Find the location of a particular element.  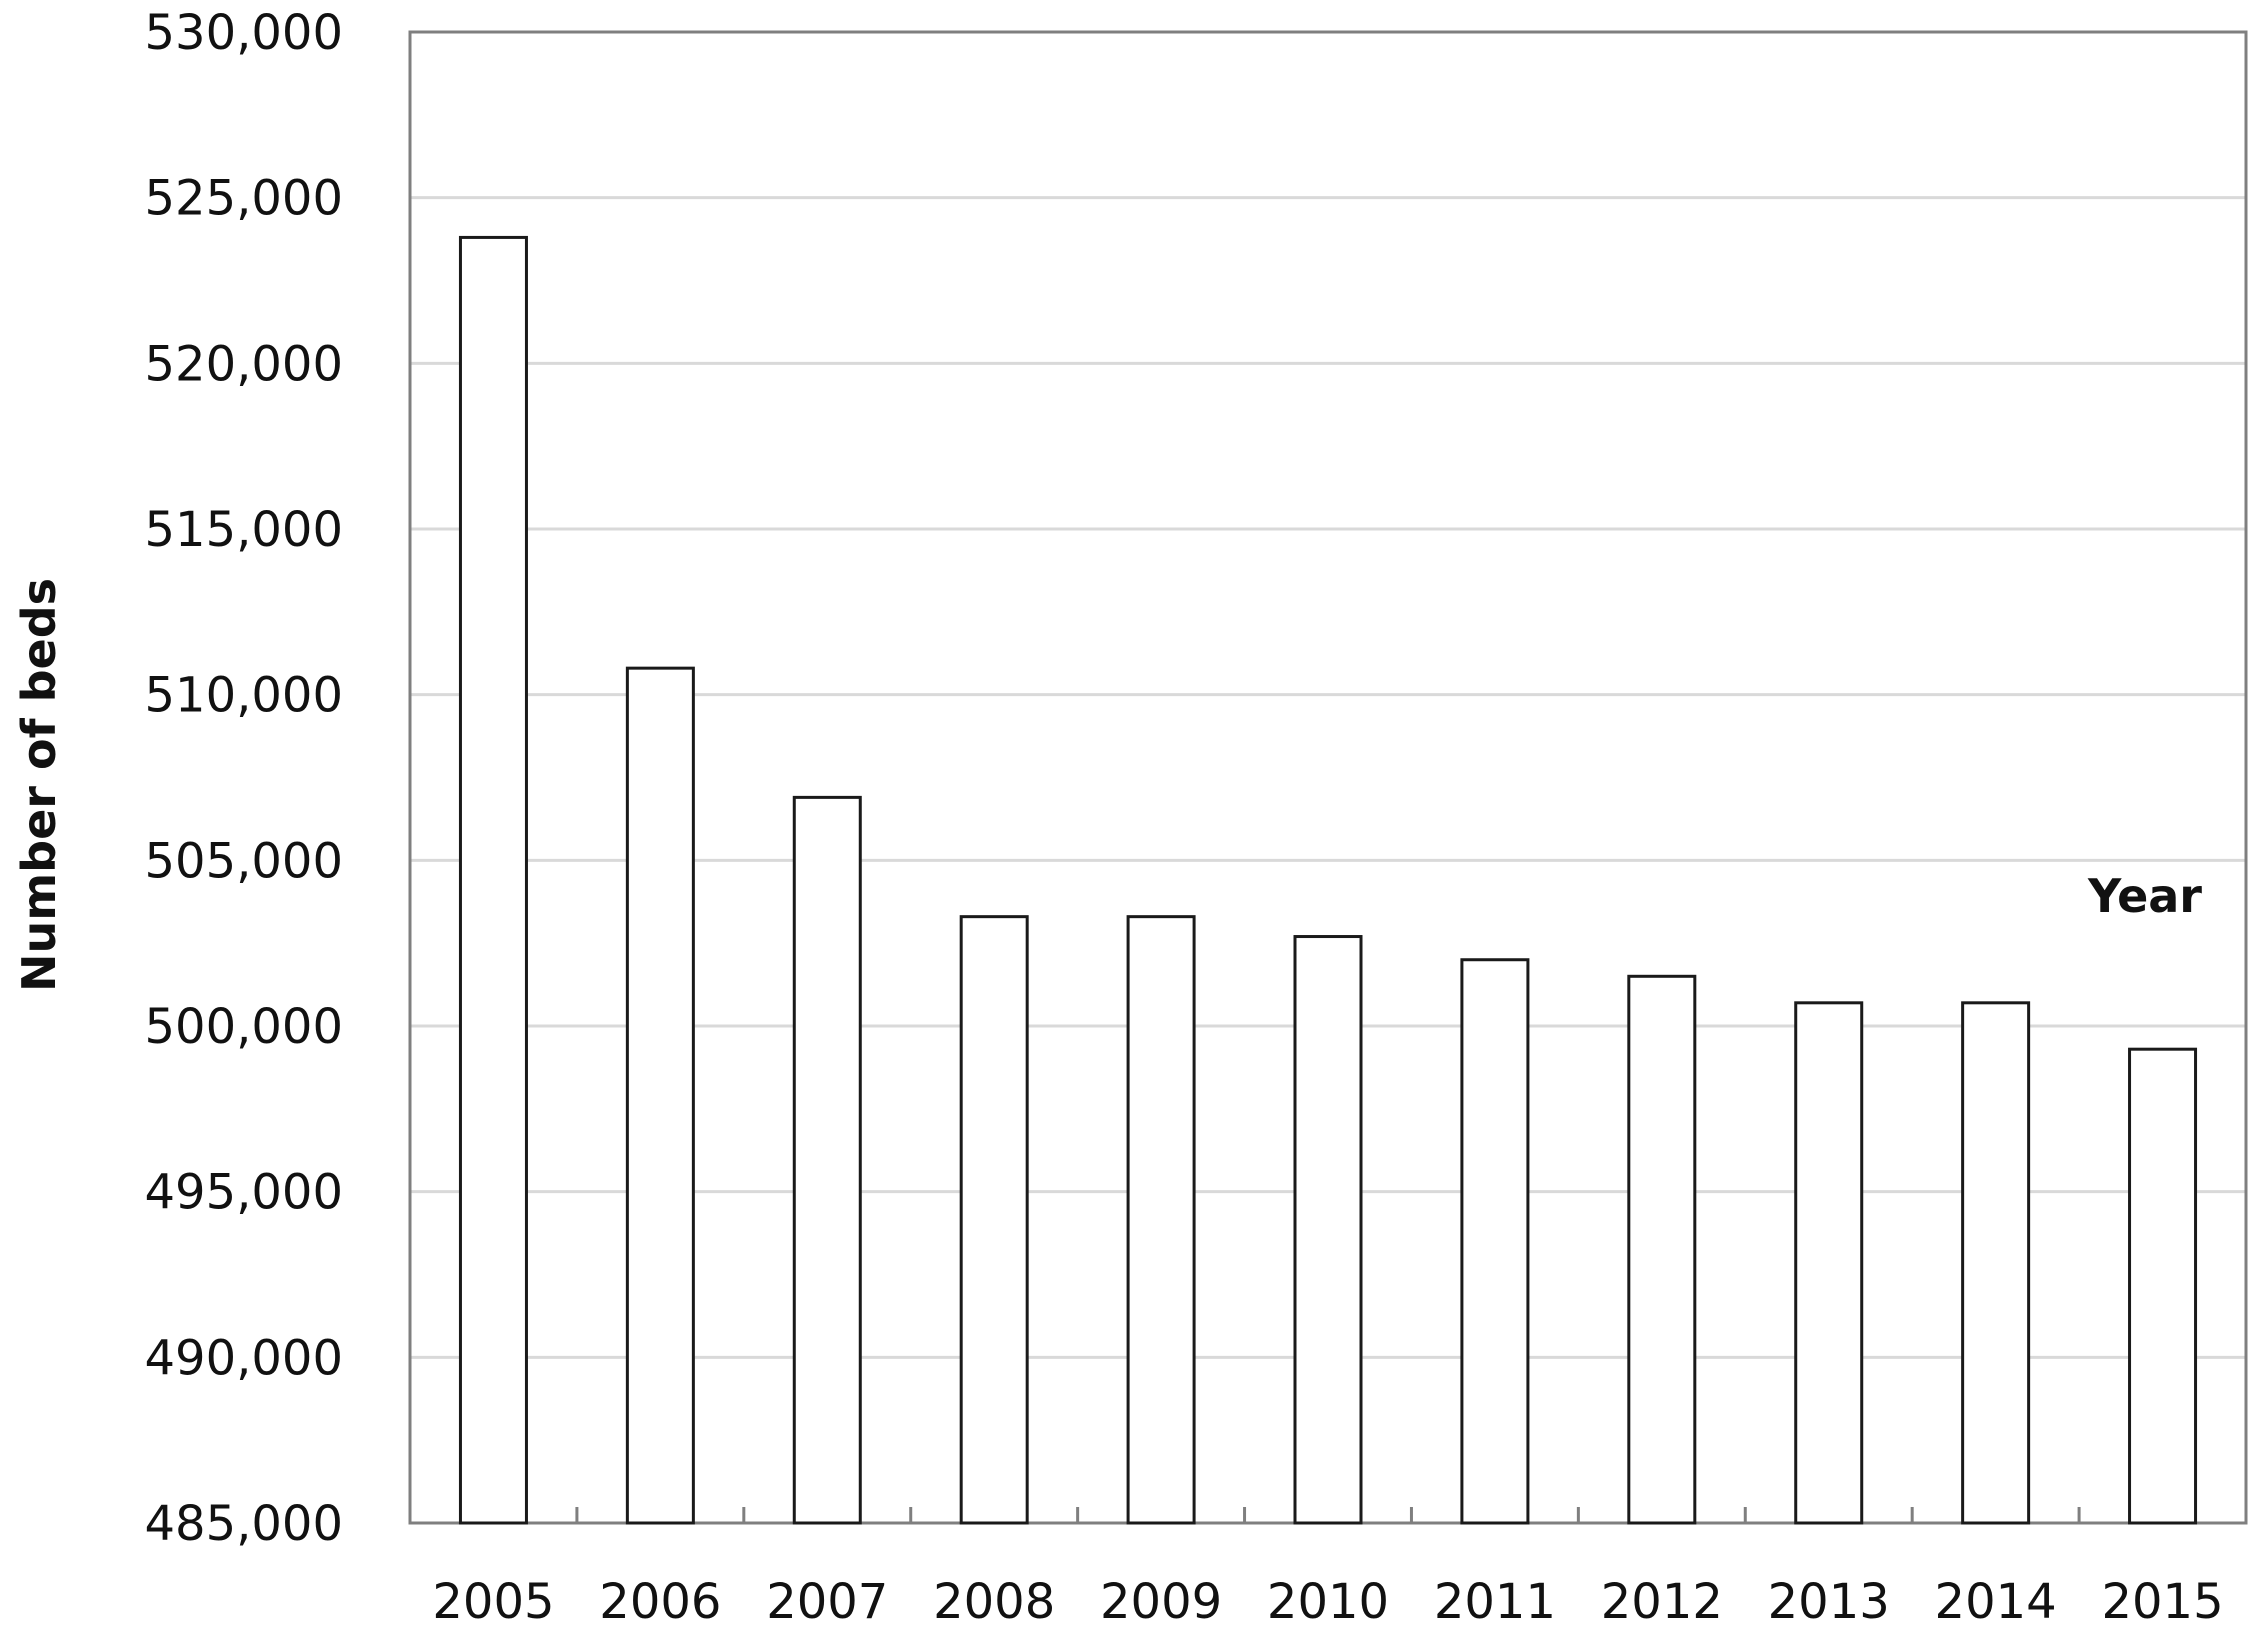

x-axis-ticks is located at coordinates (1328, 1515).